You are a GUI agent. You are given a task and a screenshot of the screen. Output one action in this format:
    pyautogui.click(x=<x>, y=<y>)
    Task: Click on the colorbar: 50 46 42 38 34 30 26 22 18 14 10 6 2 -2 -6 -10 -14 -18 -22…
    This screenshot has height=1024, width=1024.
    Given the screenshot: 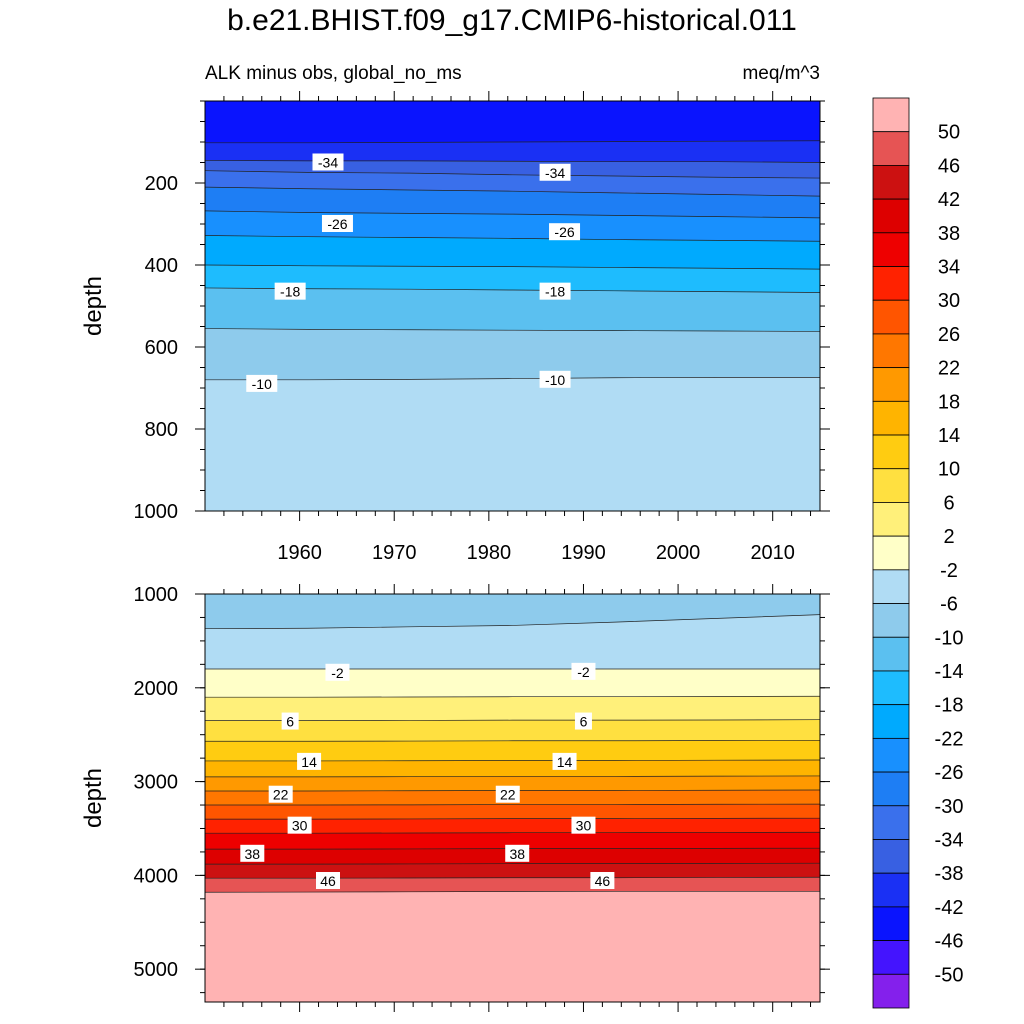 What is the action you would take?
    pyautogui.click(x=918, y=553)
    